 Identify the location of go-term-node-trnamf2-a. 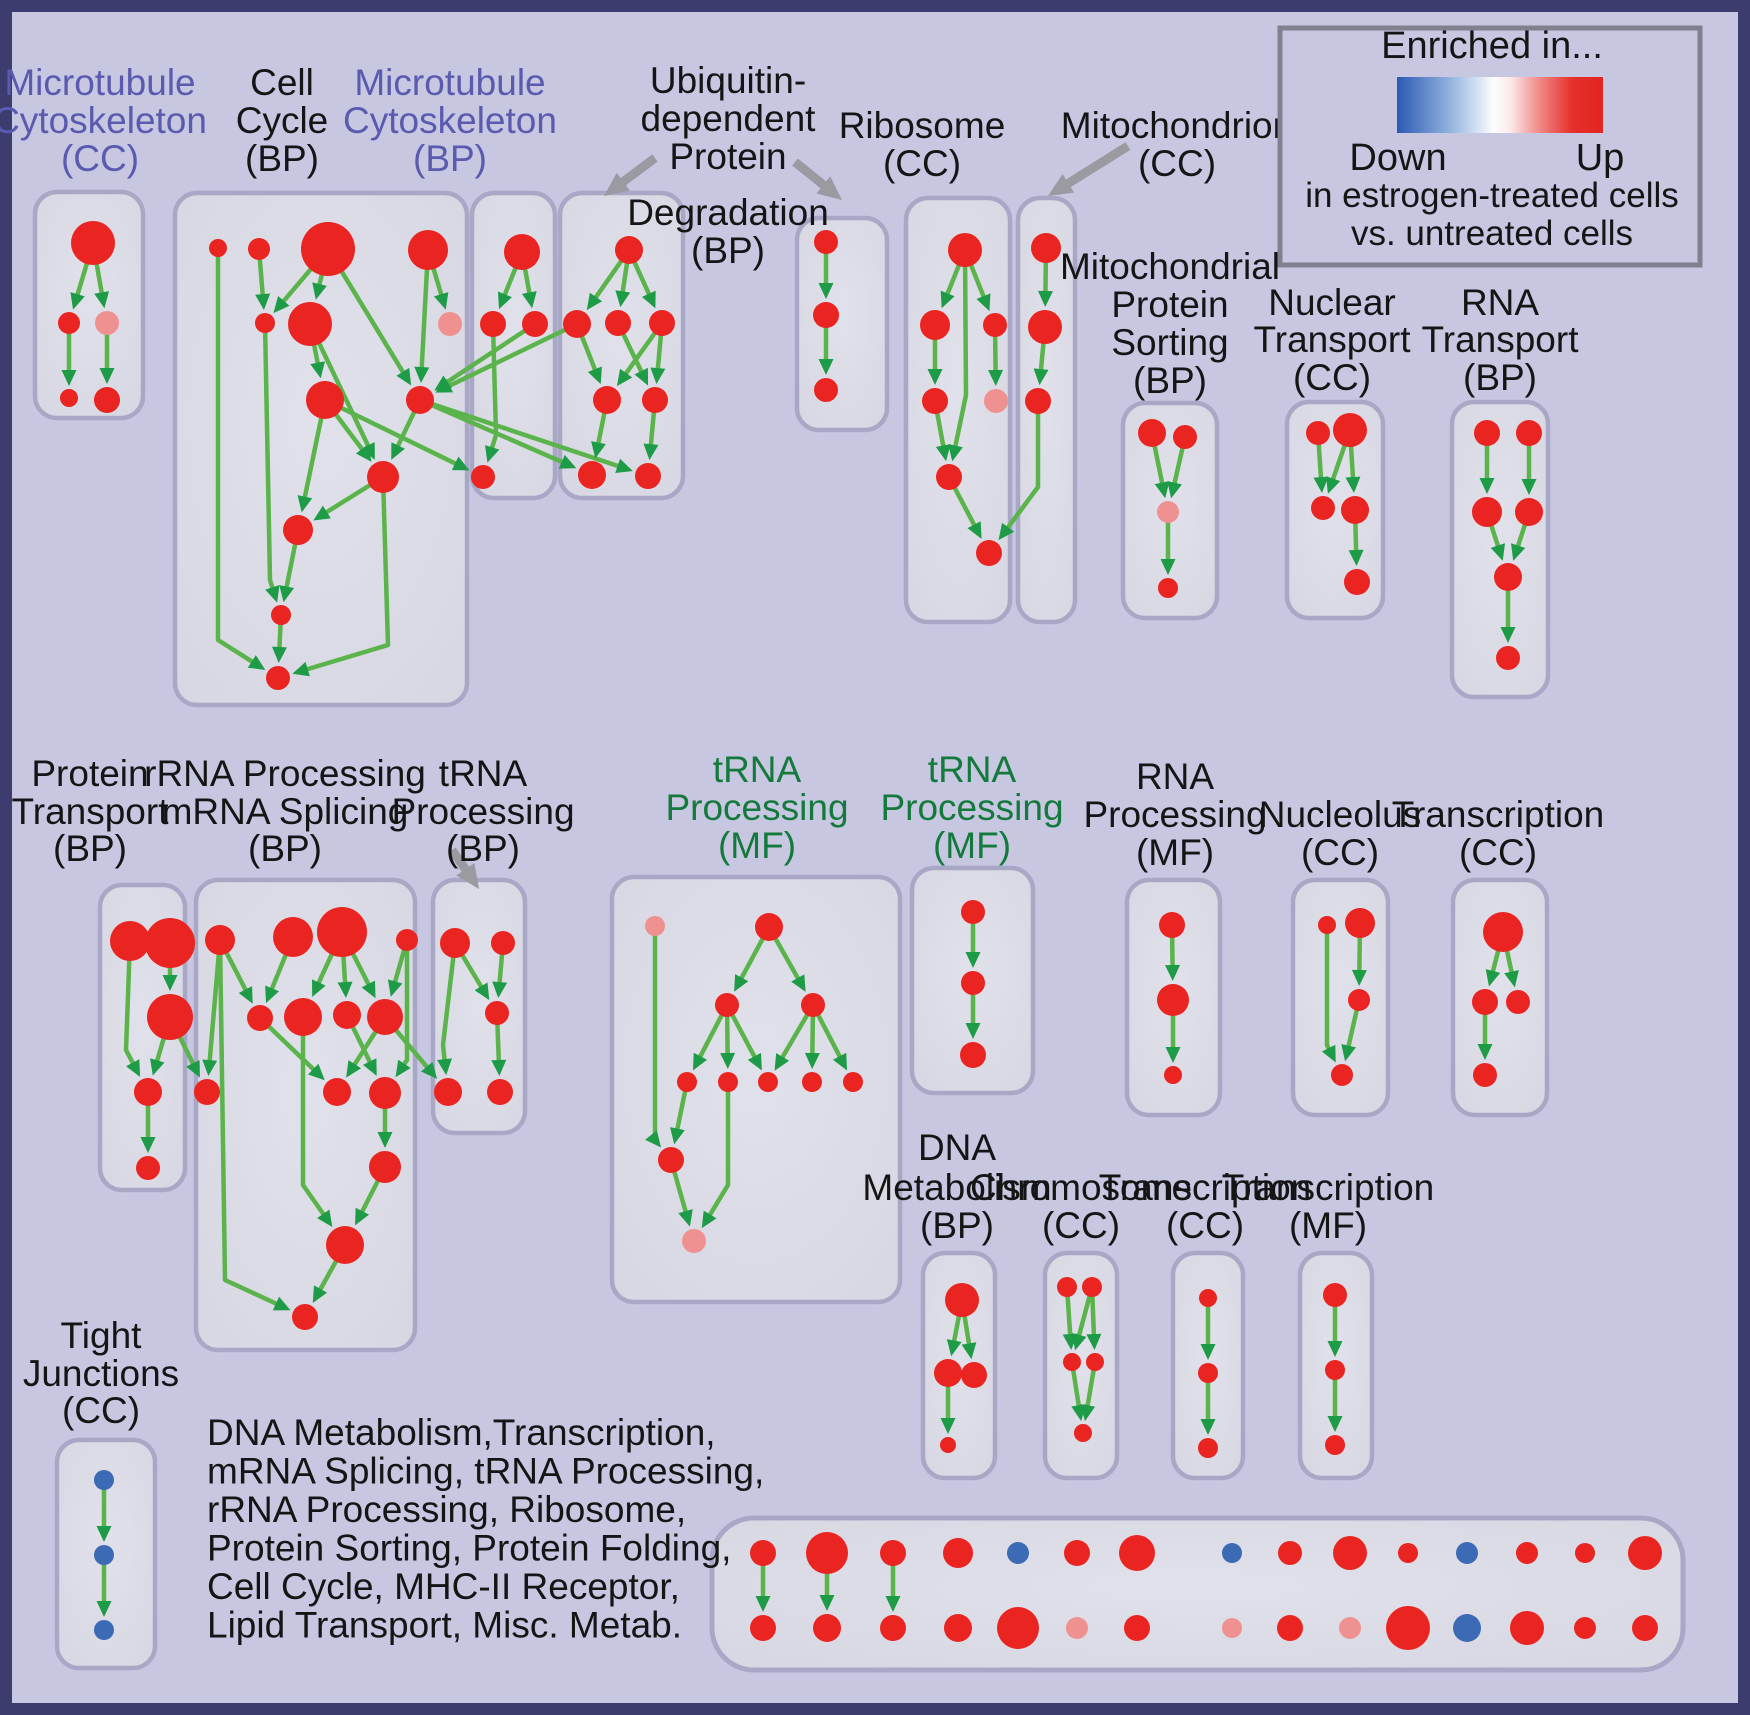
(973, 912).